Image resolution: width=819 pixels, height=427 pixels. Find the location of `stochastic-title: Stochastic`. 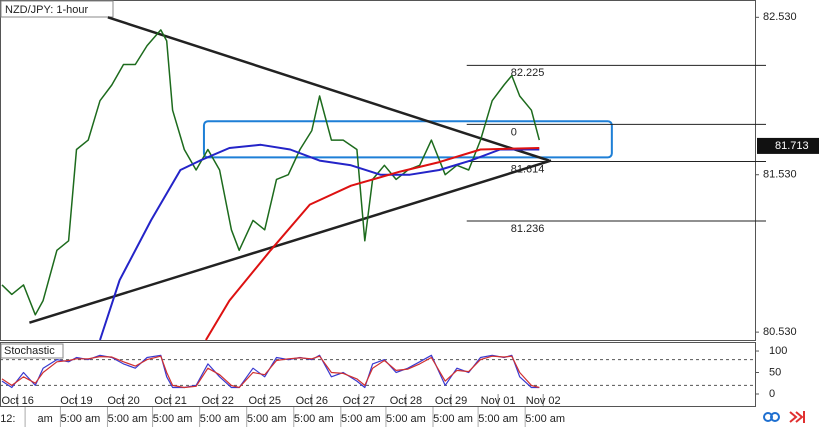

stochastic-title: Stochastic is located at coordinates (29, 351).